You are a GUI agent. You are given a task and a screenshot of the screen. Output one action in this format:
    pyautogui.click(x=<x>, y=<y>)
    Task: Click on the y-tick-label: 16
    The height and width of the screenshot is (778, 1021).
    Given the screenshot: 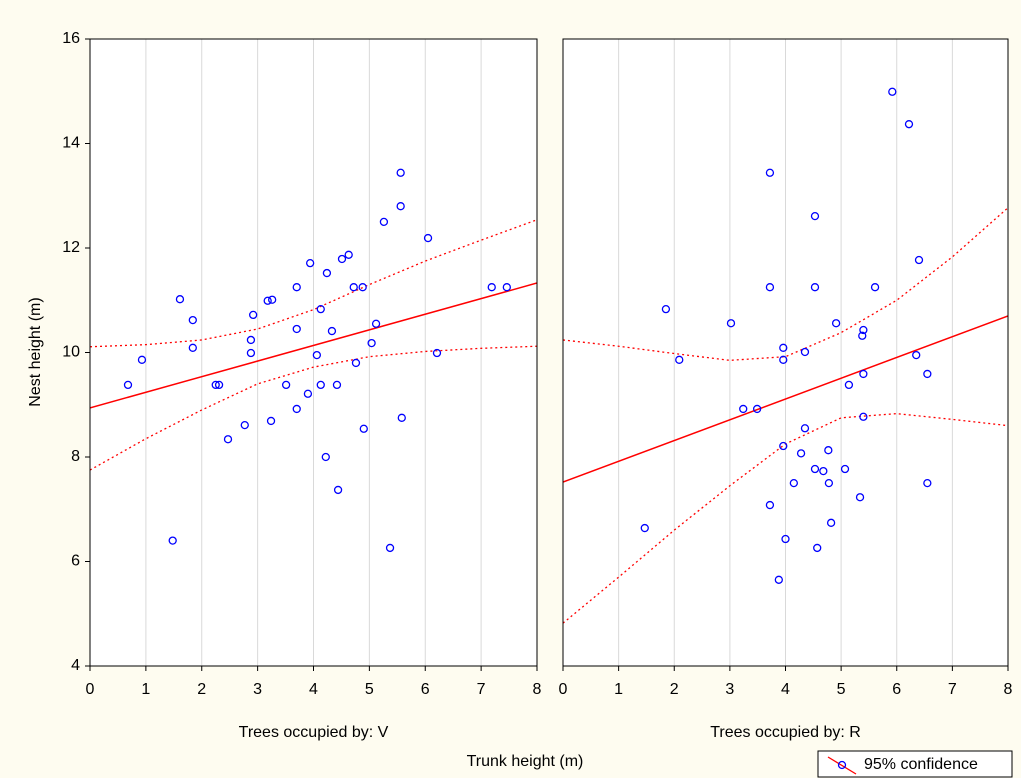 What is the action you would take?
    pyautogui.click(x=71, y=38)
    